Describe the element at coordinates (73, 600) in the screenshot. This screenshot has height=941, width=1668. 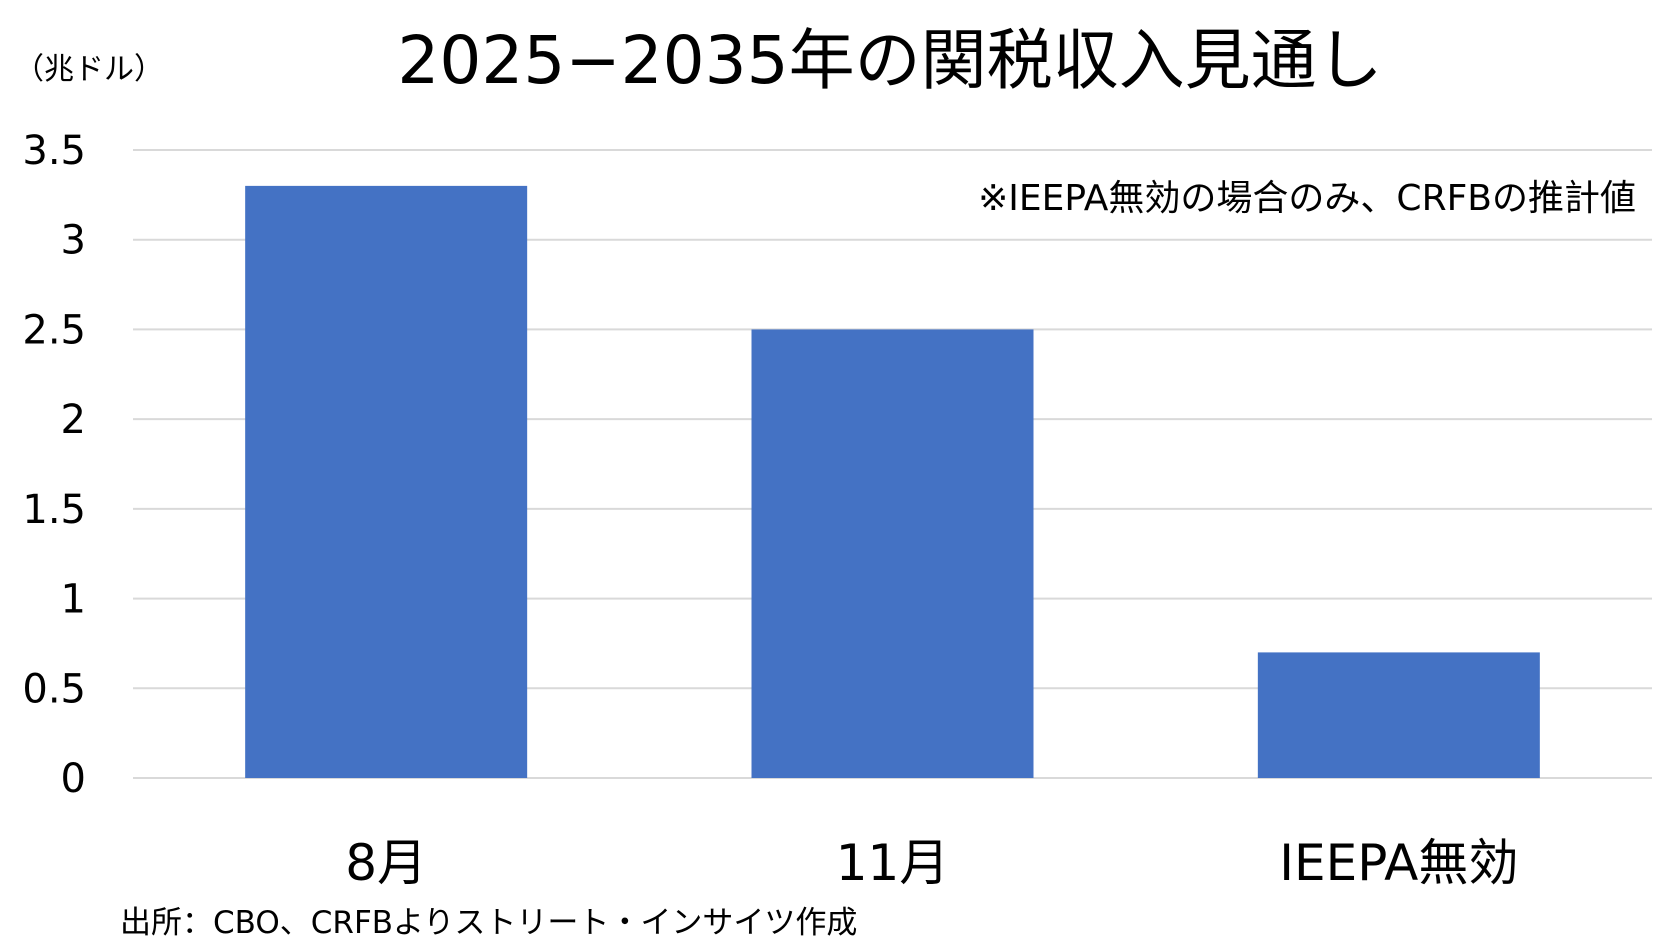
I see `y-tick-label: 1` at that location.